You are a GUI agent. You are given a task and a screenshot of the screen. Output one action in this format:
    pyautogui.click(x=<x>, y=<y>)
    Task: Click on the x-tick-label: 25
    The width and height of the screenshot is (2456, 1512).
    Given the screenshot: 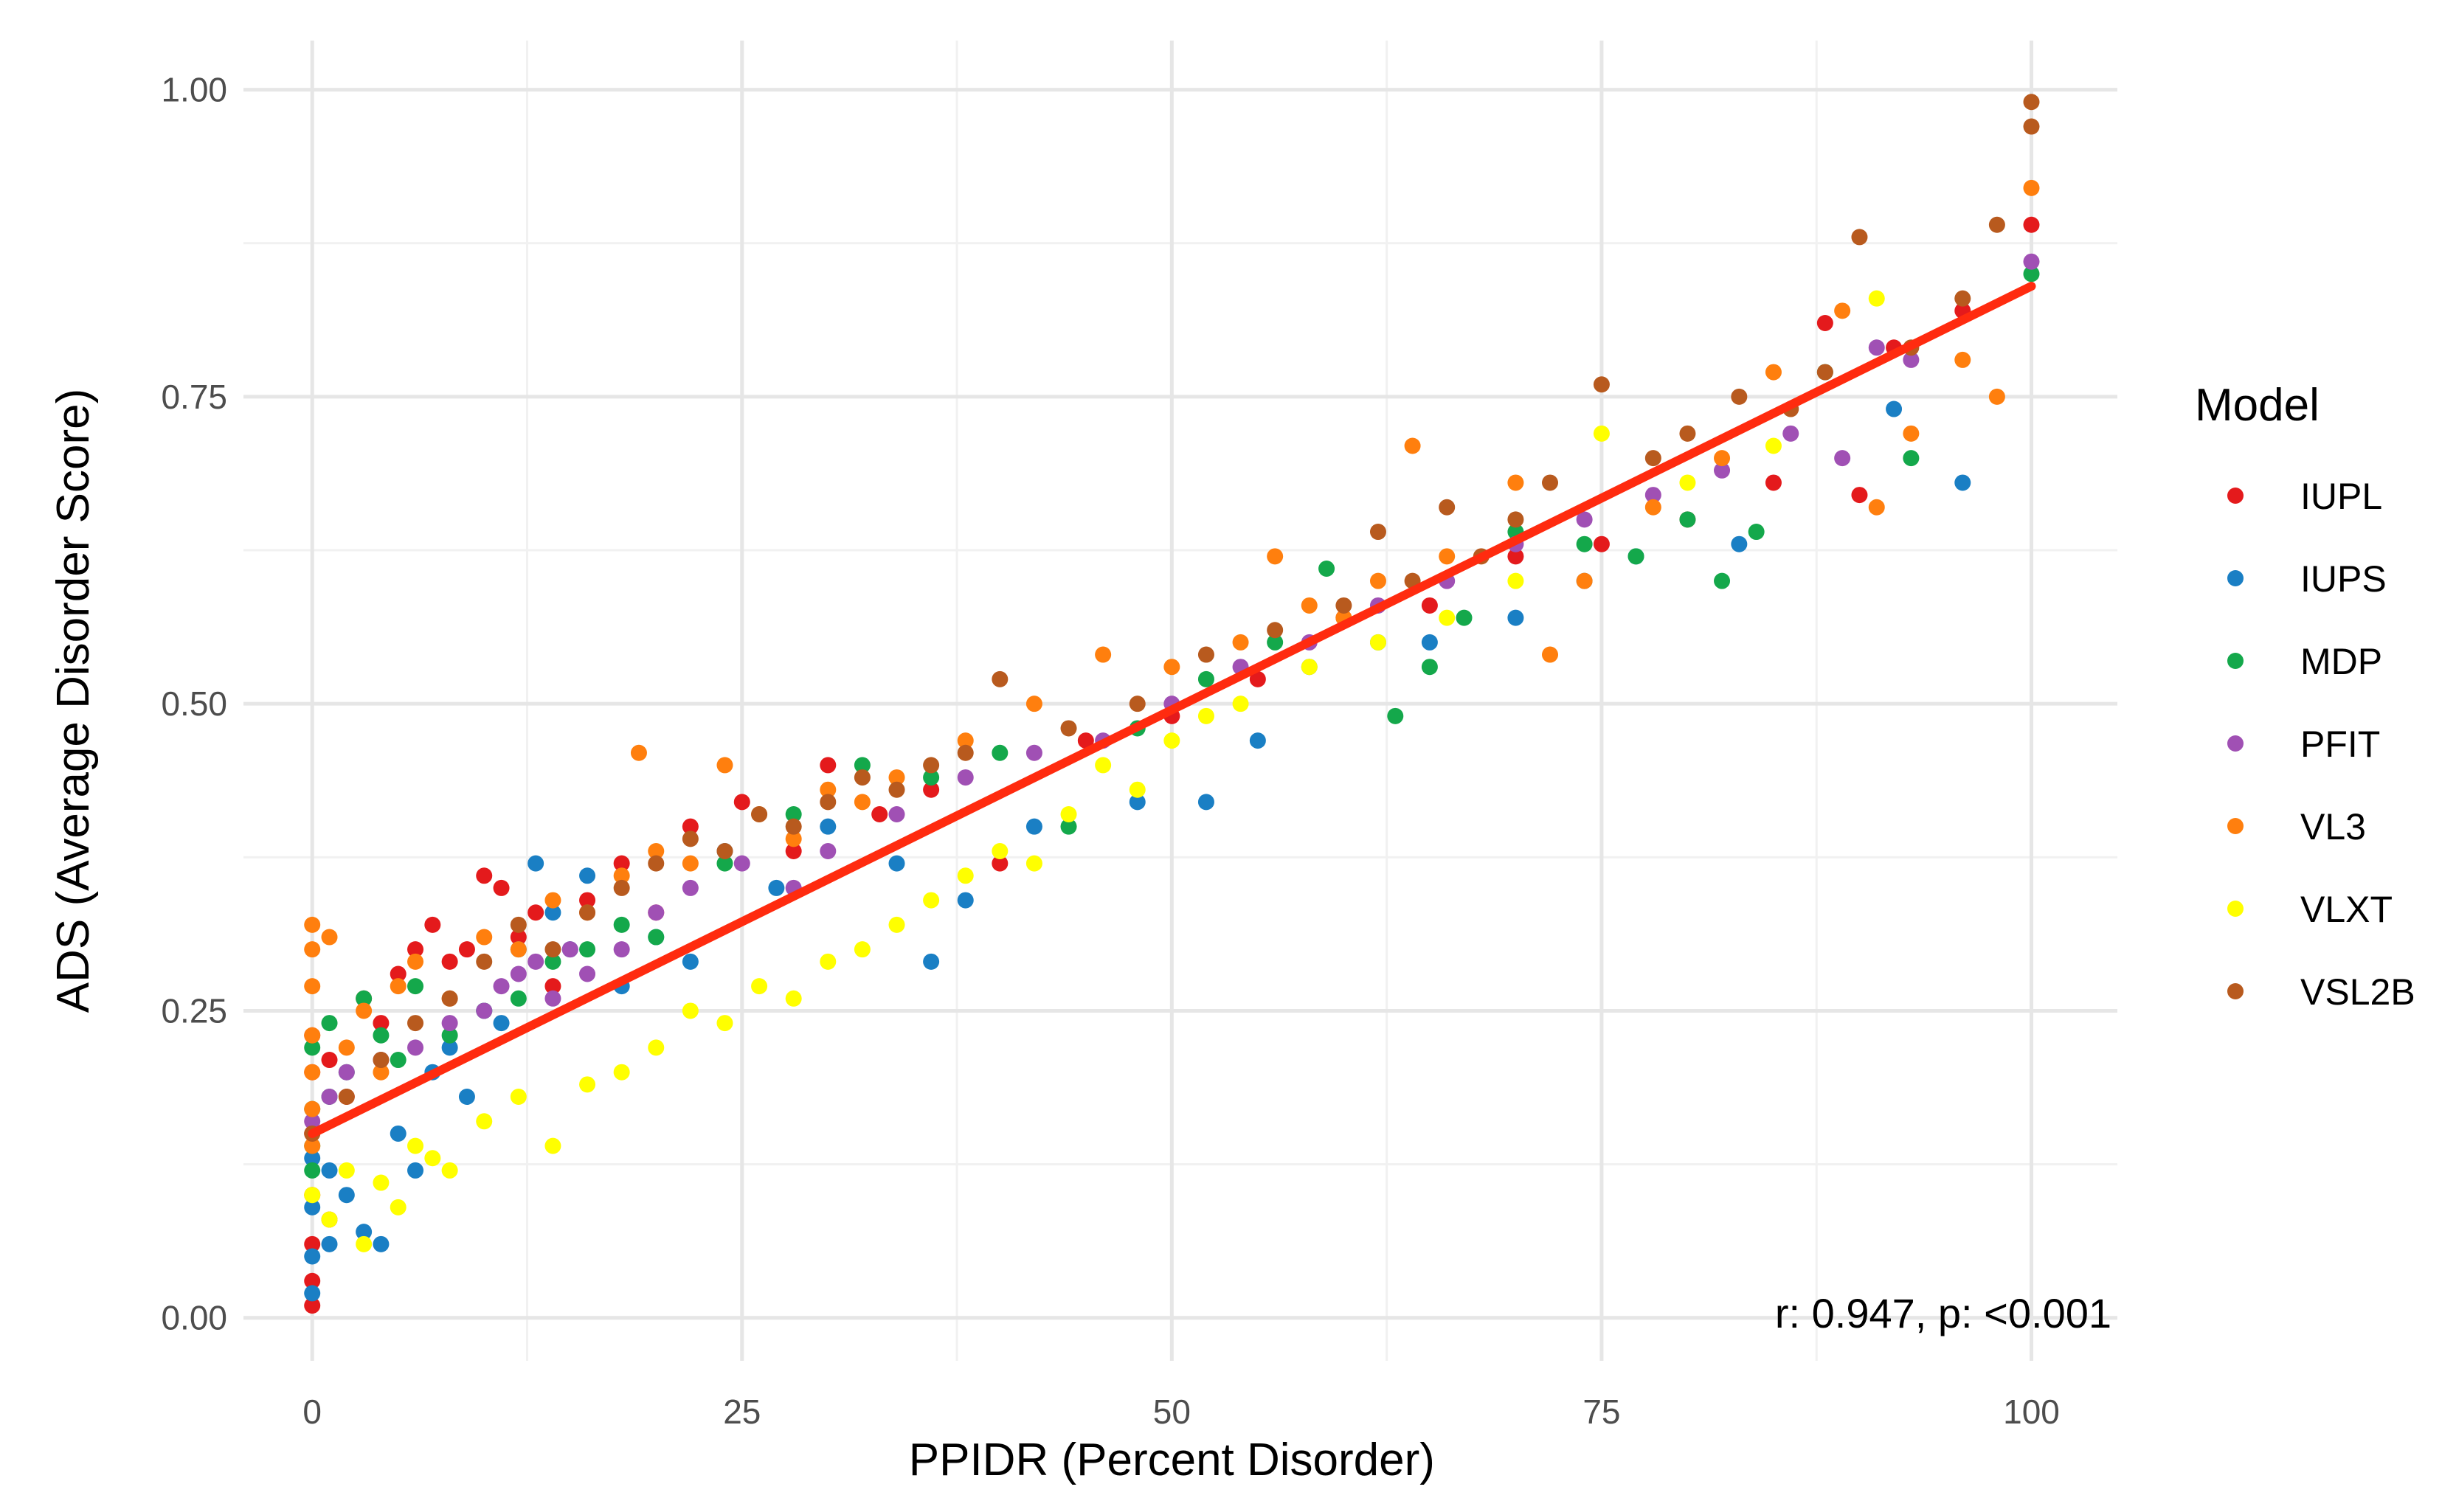 What is the action you would take?
    pyautogui.click(x=742, y=1412)
    